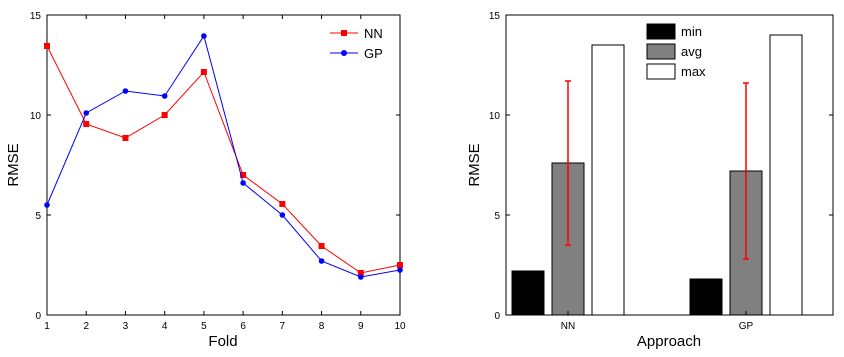 This screenshot has width=844, height=357. I want to click on line-chart-xlabel: Fold, so click(222, 341).